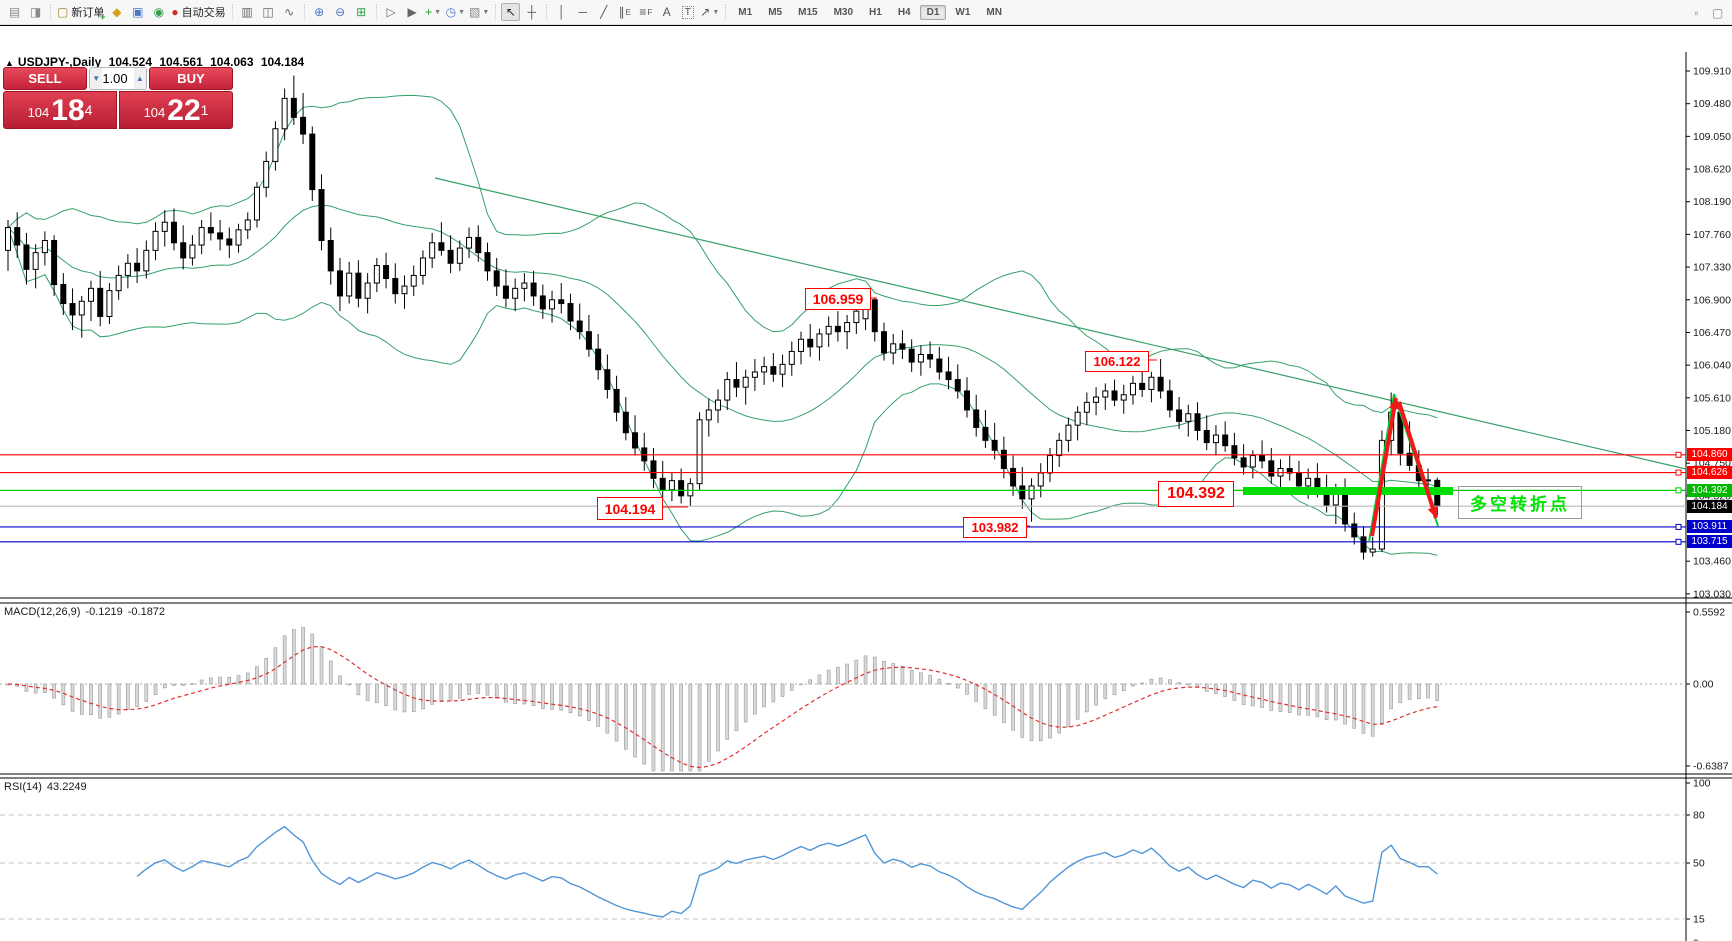 This screenshot has height=941, width=1732. Describe the element at coordinates (118, 78) in the screenshot. I see `volume-value: 1.00` at that location.